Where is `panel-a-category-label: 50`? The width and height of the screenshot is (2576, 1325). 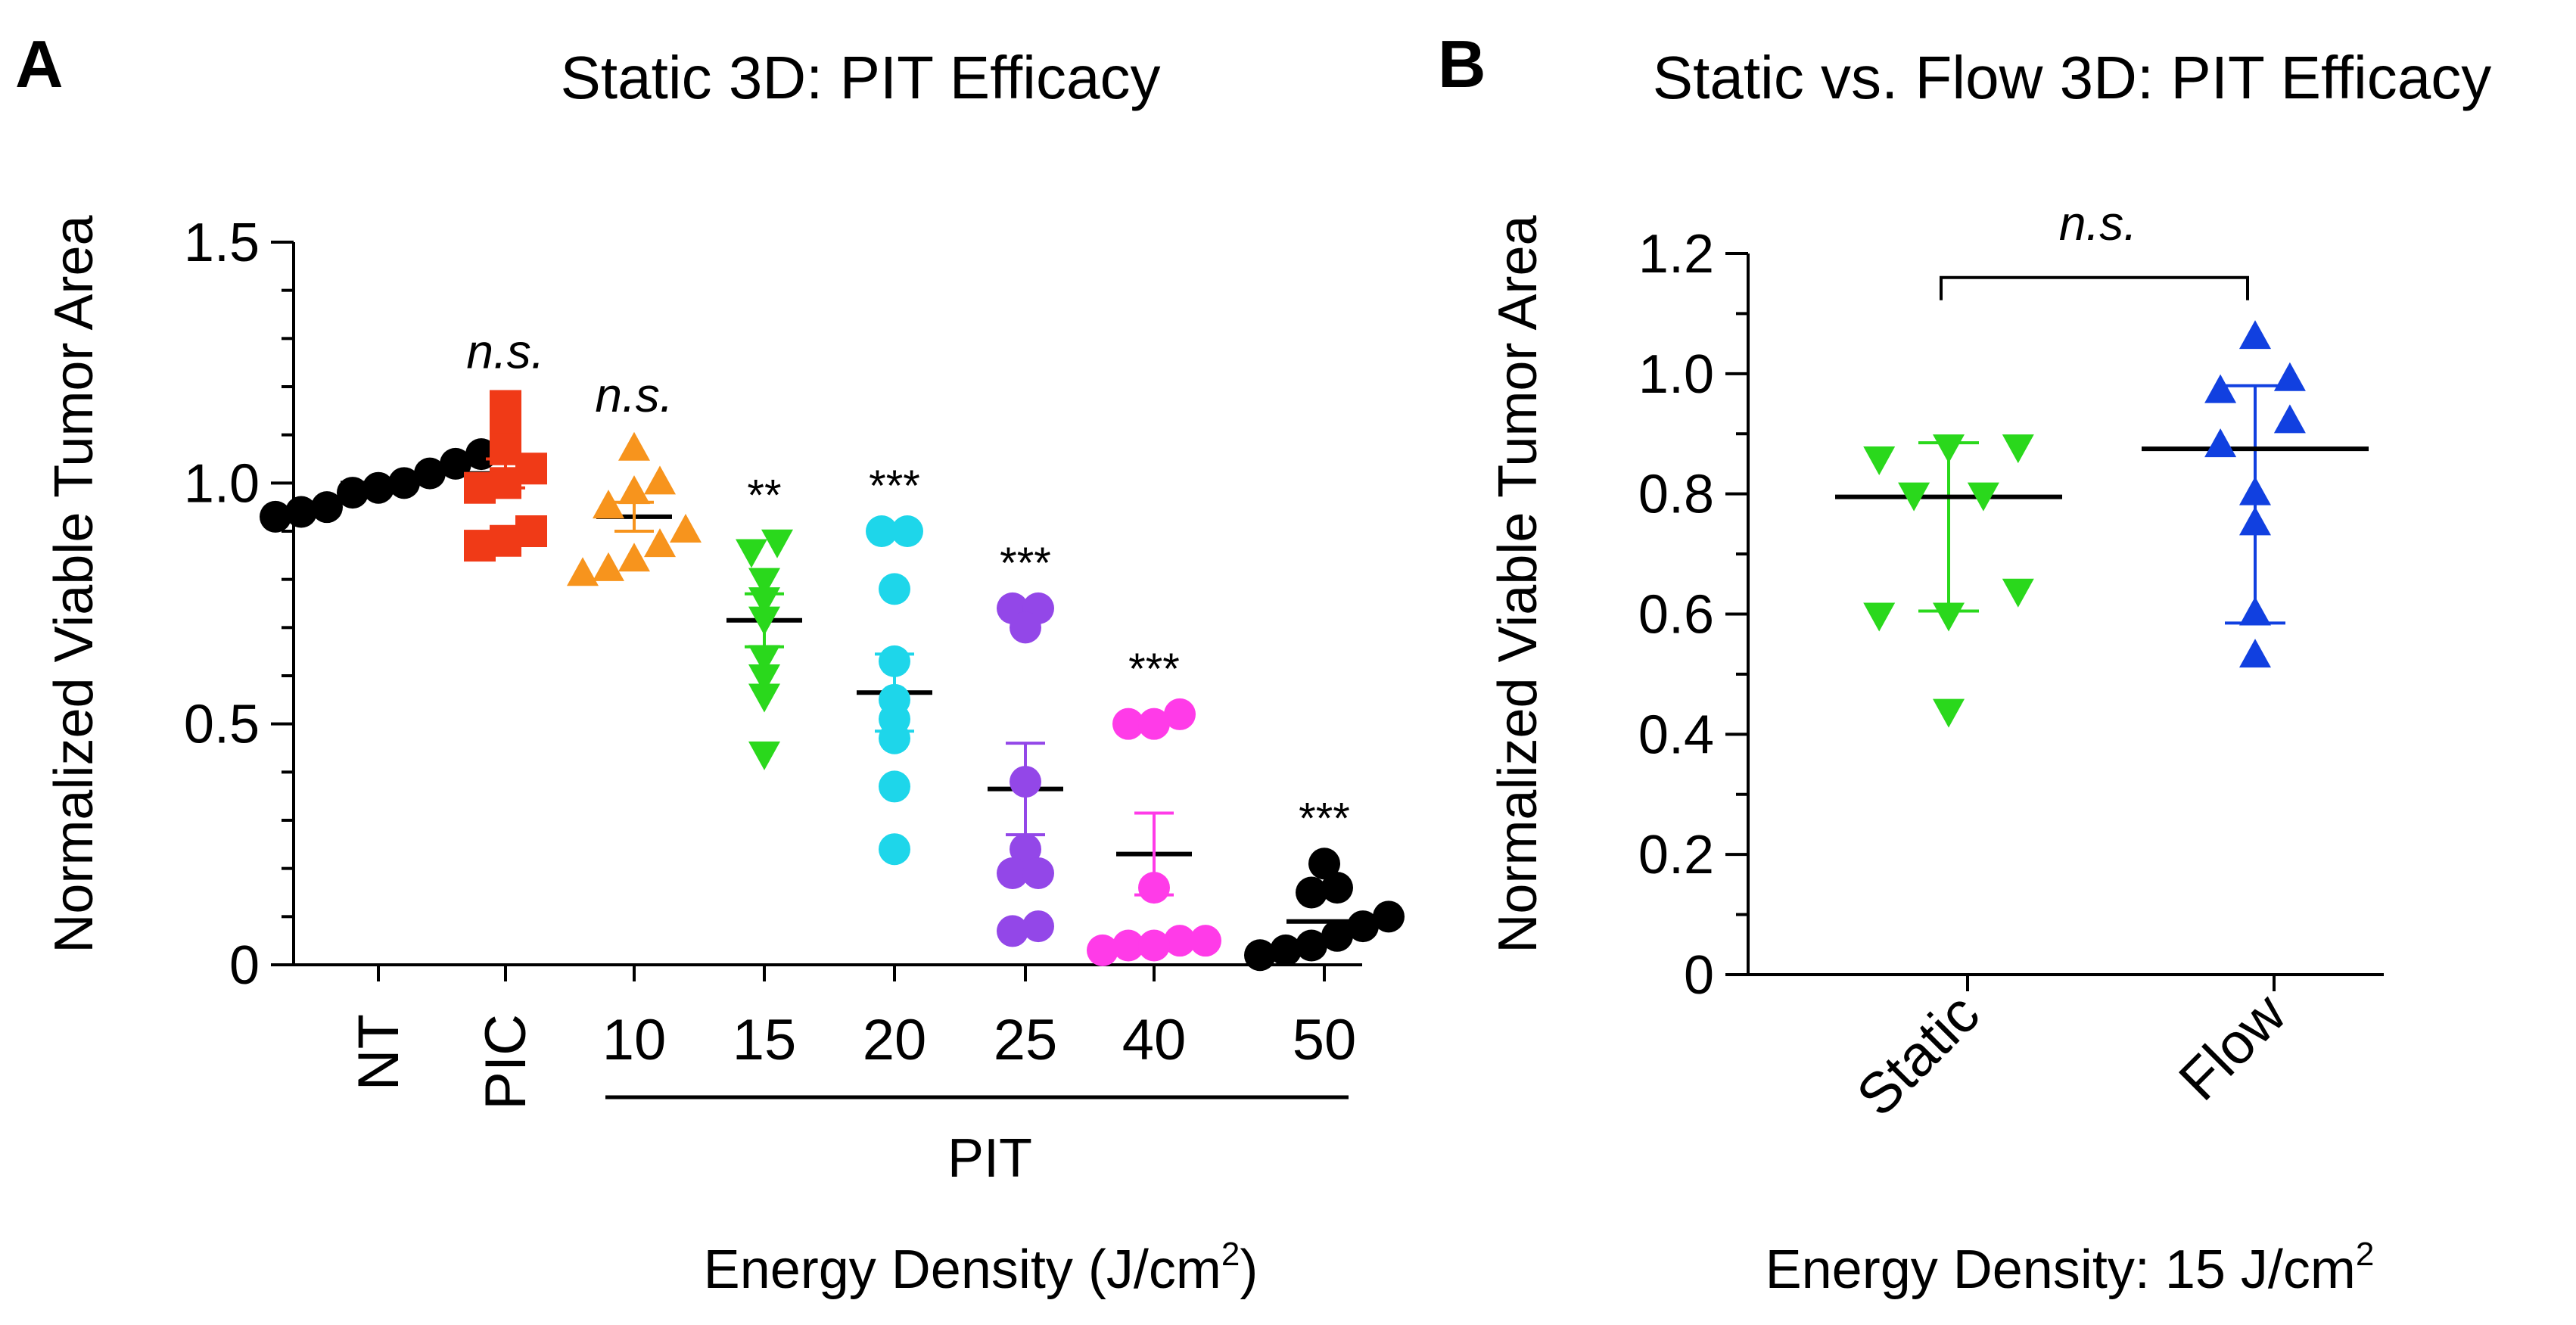 panel-a-category-label: 50 is located at coordinates (1325, 1040).